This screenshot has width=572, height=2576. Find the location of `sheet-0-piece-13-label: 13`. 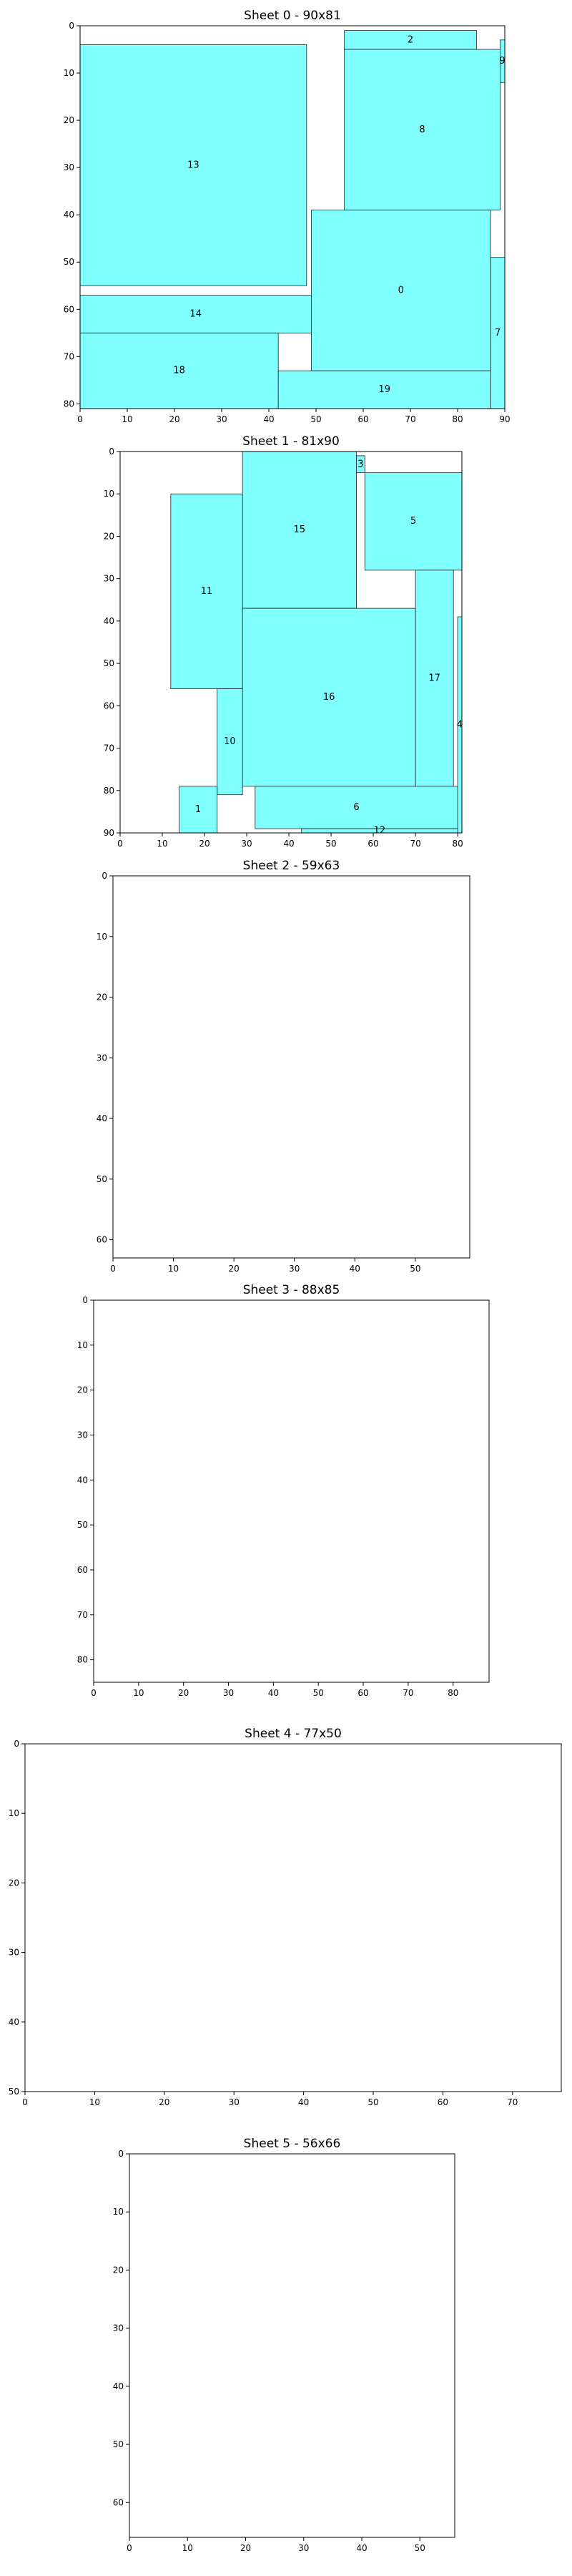

sheet-0-piece-13-label: 13 is located at coordinates (193, 165).